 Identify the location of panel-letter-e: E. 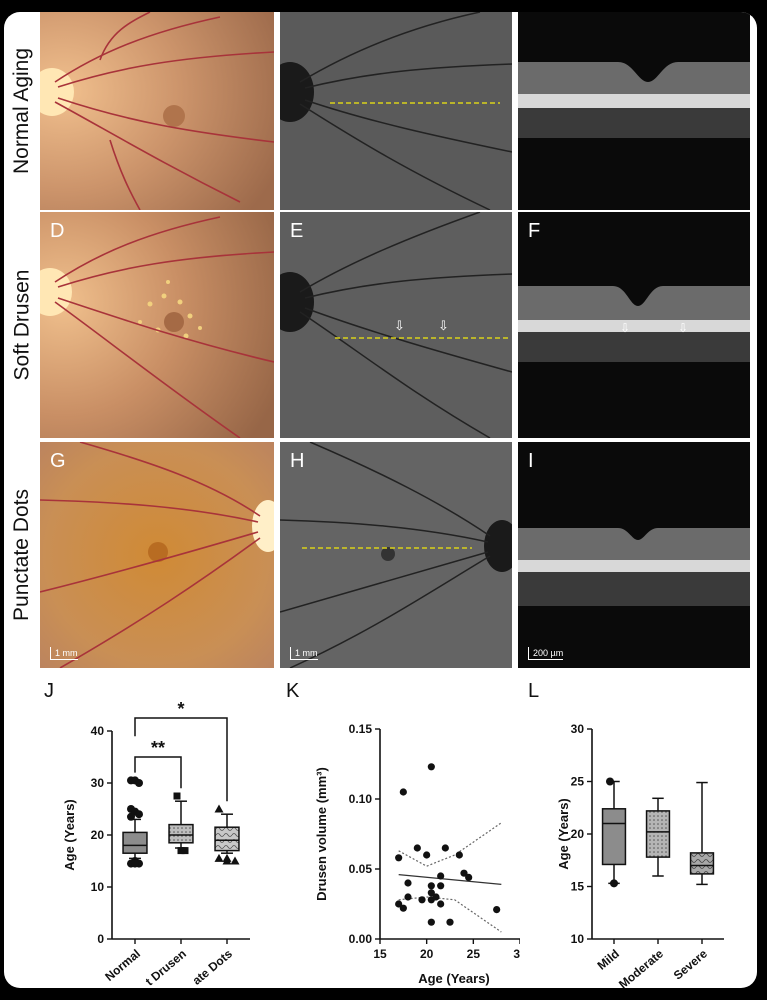
(297, 231).